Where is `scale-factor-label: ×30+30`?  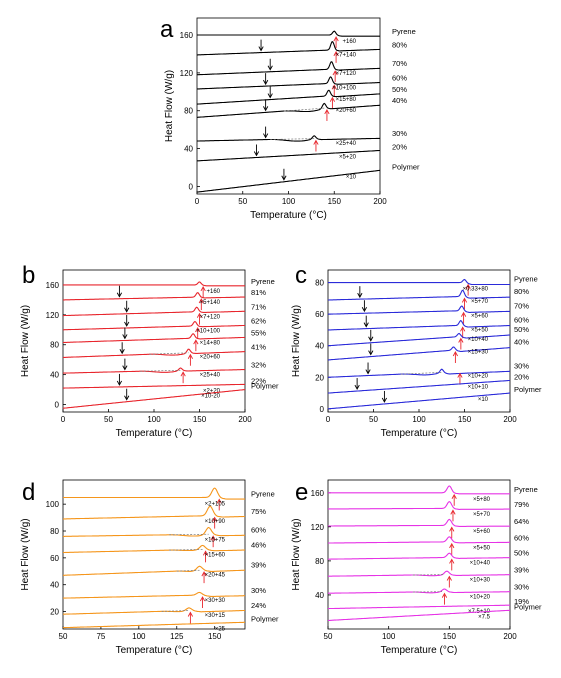 scale-factor-label: ×30+30 is located at coordinates (215, 601).